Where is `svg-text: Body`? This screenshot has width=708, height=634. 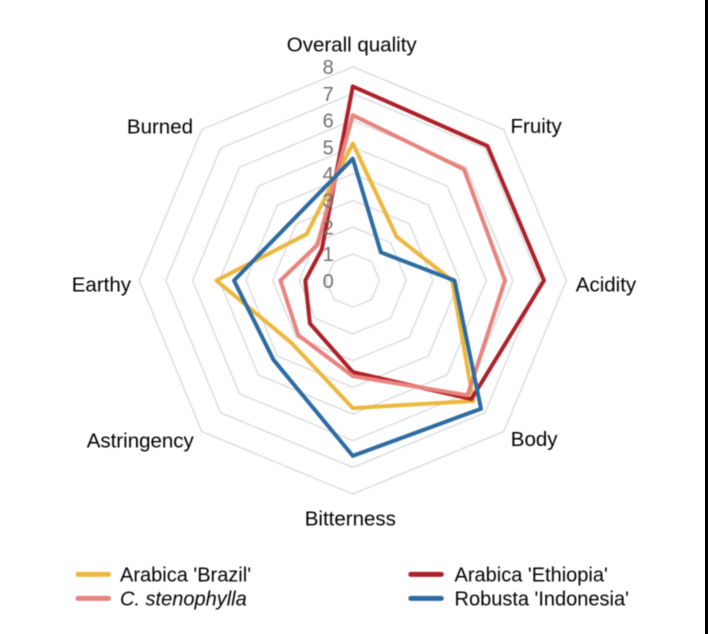
svg-text: Body is located at coordinates (534, 439).